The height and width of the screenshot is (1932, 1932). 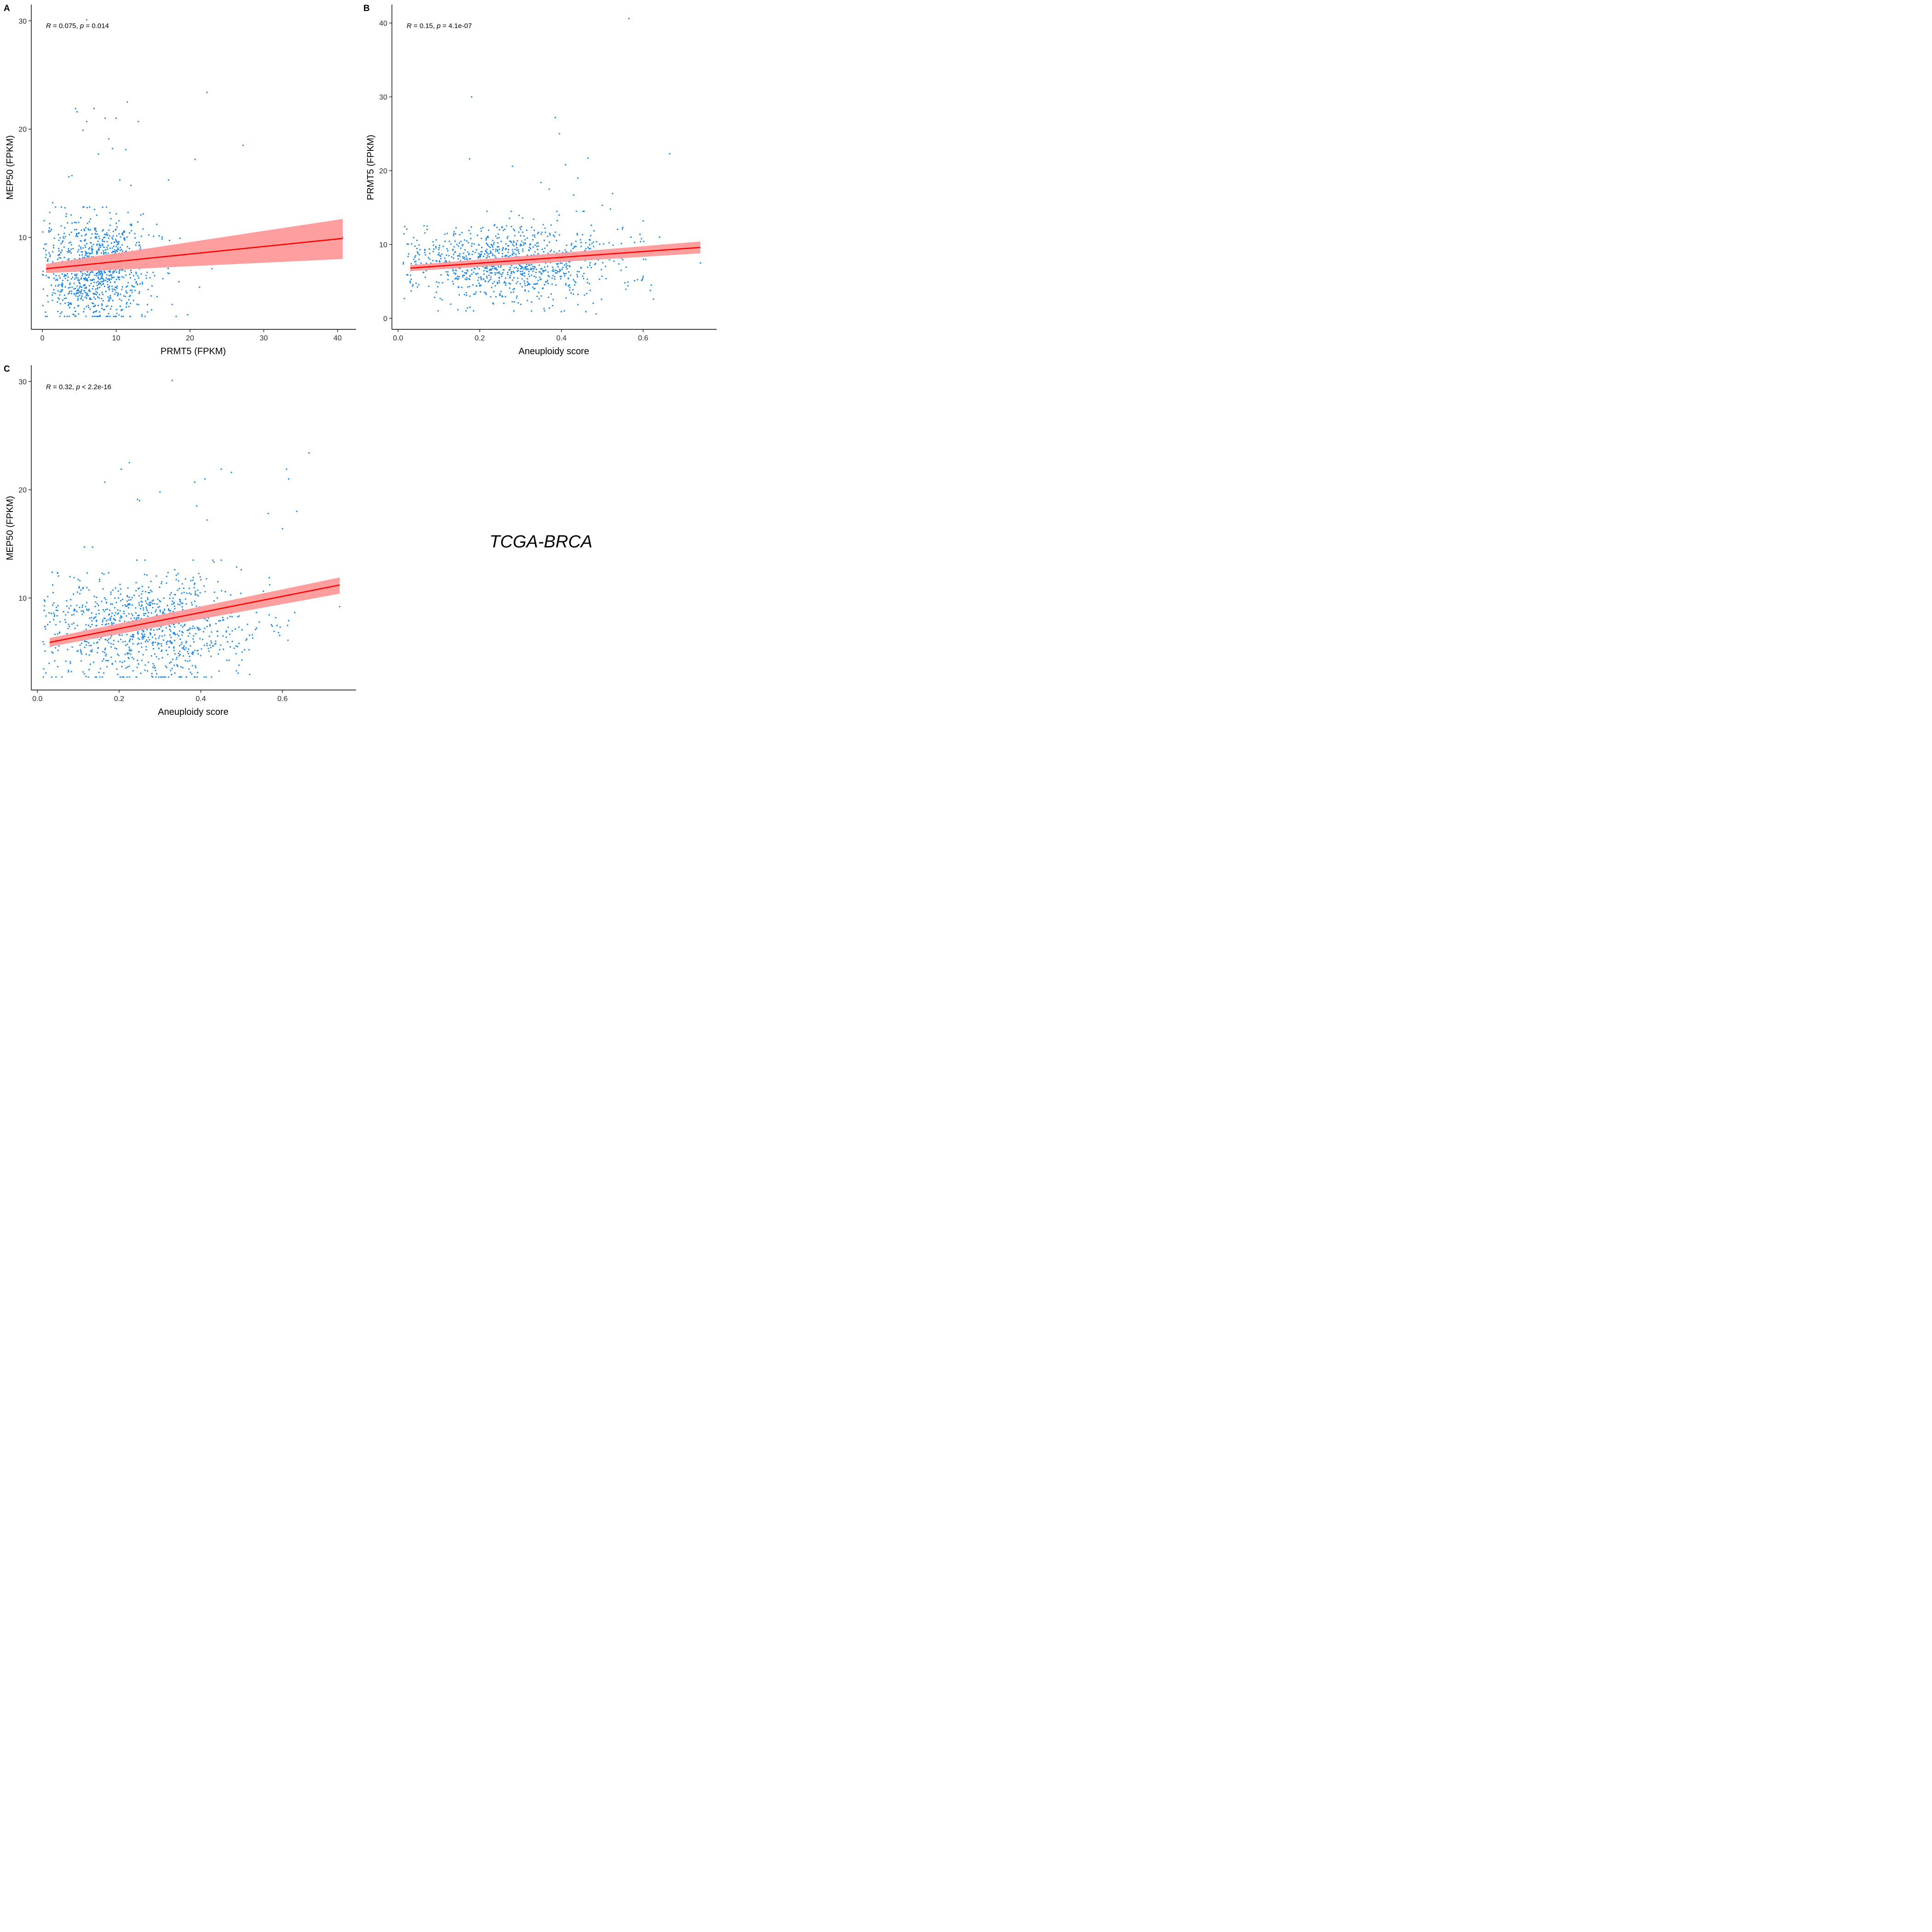 What do you see at coordinates (480, 338) in the screenshot?
I see `x-tick-label: 0.2` at bounding box center [480, 338].